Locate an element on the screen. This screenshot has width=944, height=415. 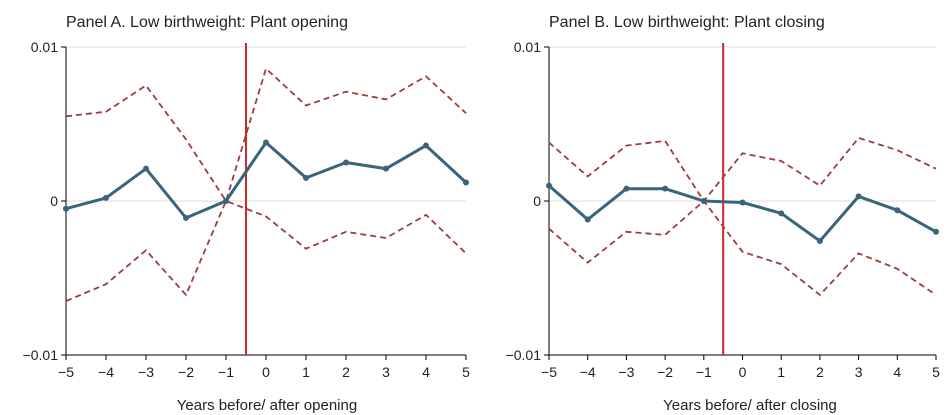
x-axis-label: Years before/ after opening is located at coordinates (267, 405).